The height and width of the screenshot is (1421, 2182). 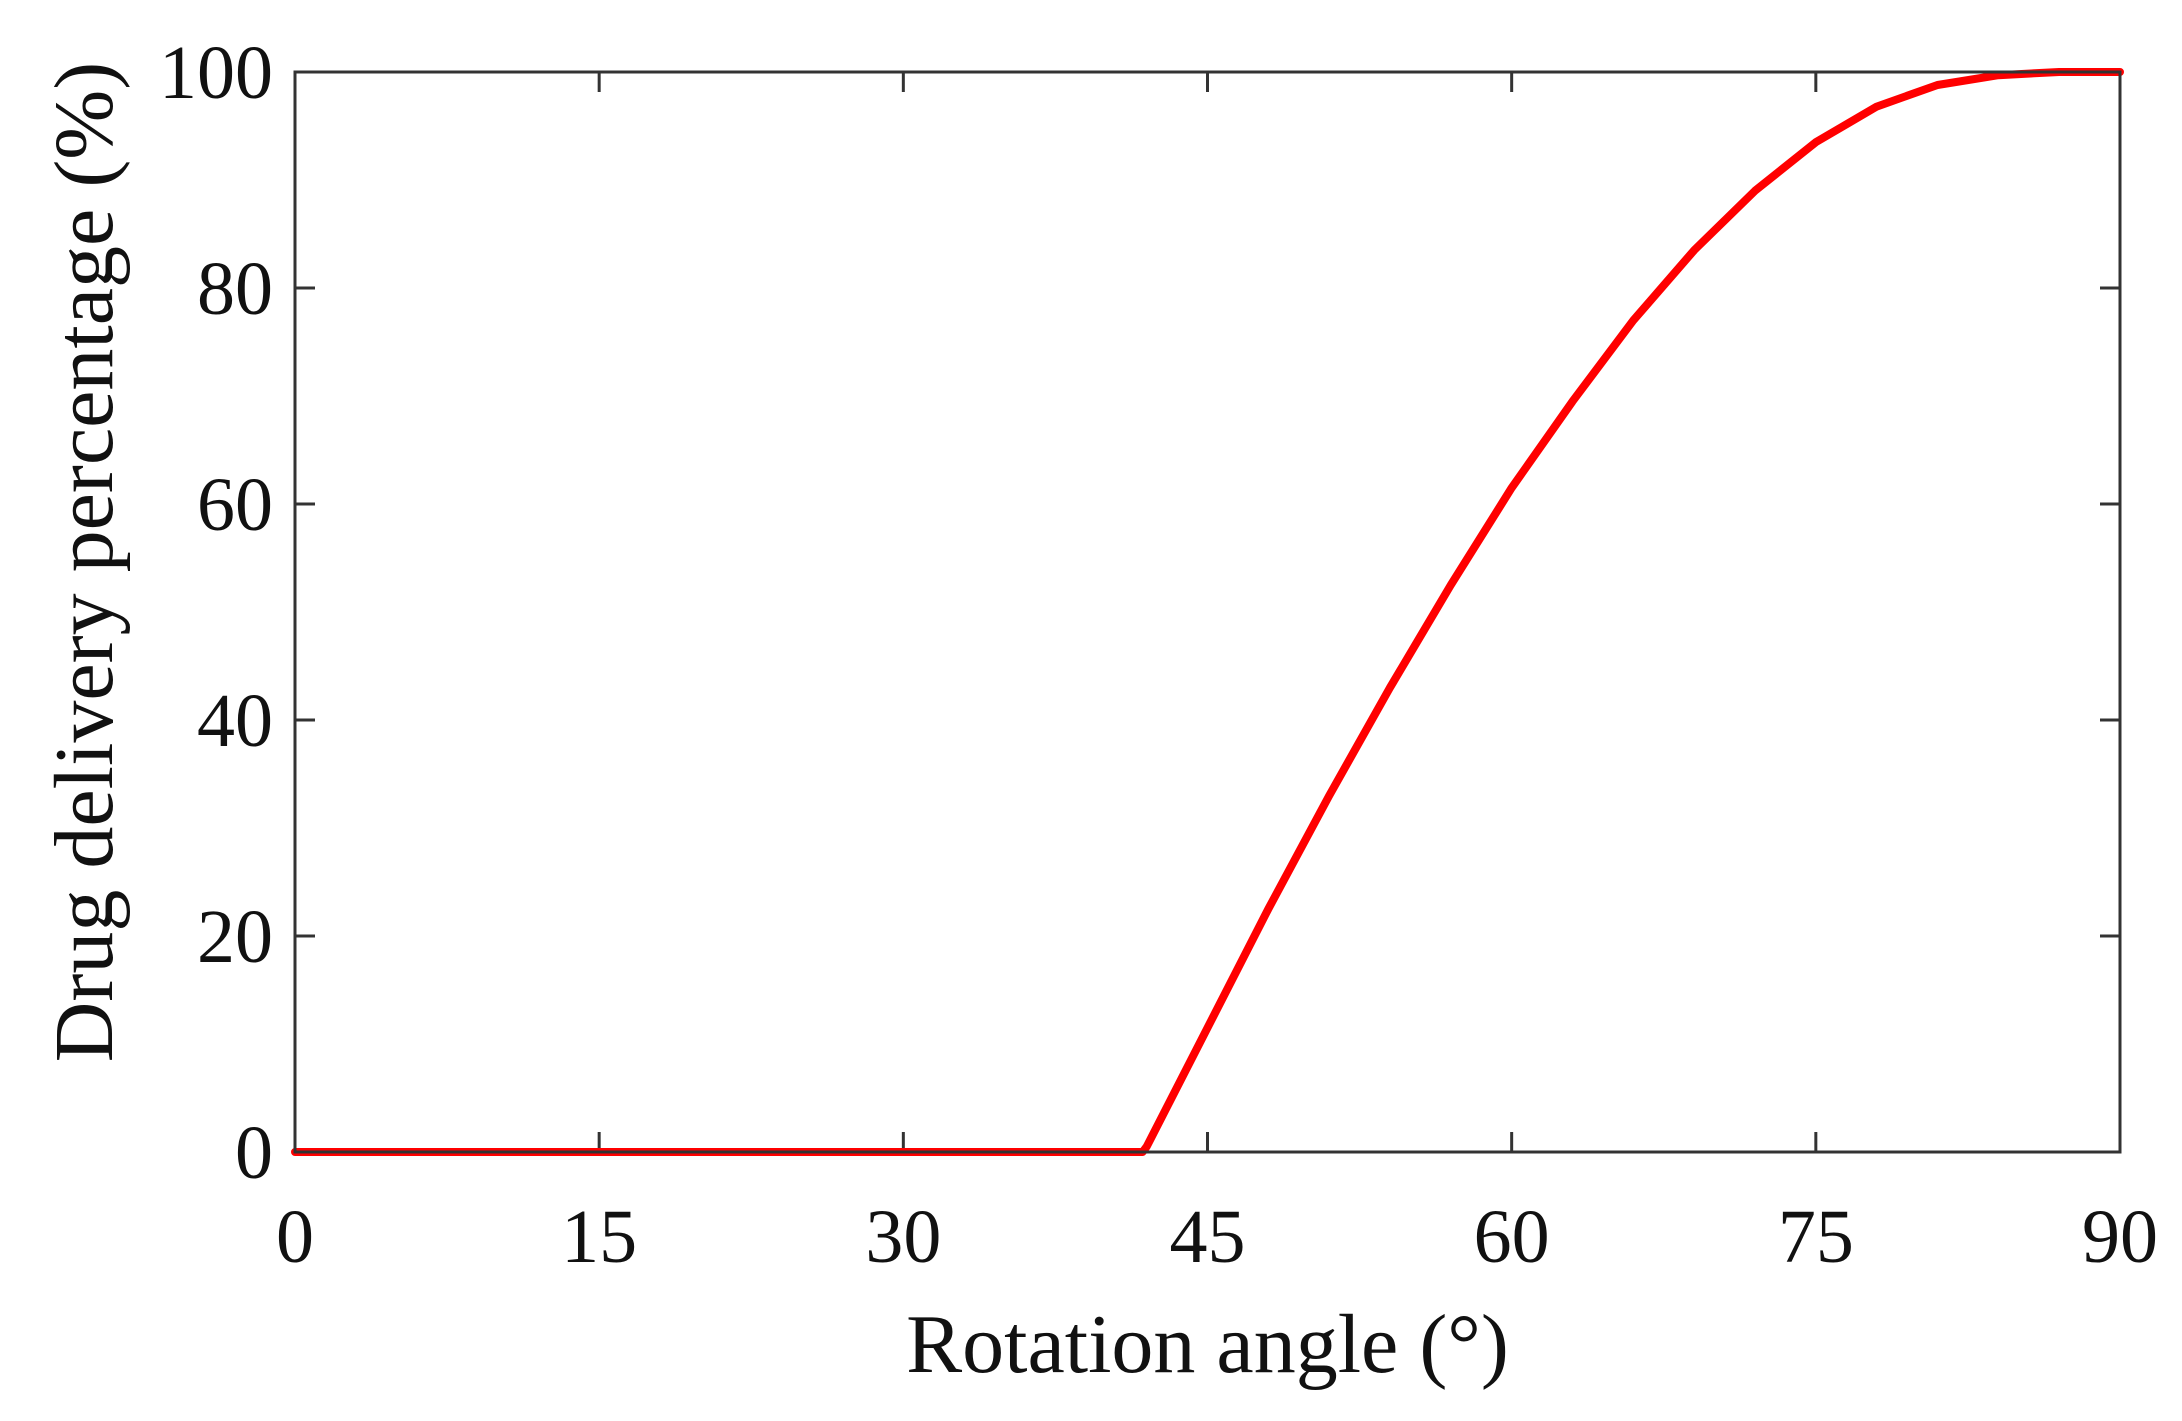 What do you see at coordinates (84, 562) in the screenshot?
I see `y-axis-title: Drug delivery percentage (%)` at bounding box center [84, 562].